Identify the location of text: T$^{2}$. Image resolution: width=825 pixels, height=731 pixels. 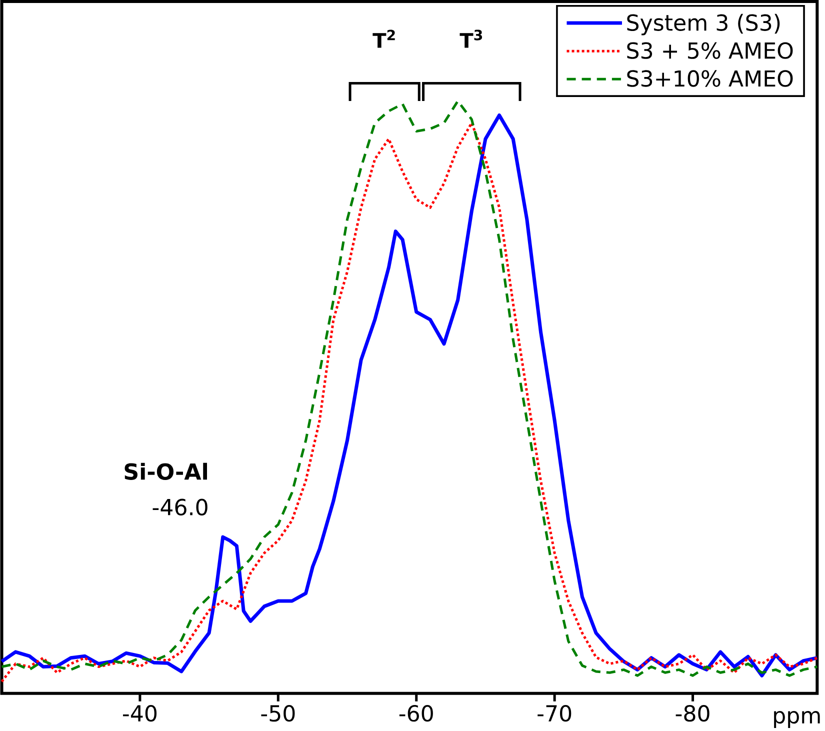
(383, 39).